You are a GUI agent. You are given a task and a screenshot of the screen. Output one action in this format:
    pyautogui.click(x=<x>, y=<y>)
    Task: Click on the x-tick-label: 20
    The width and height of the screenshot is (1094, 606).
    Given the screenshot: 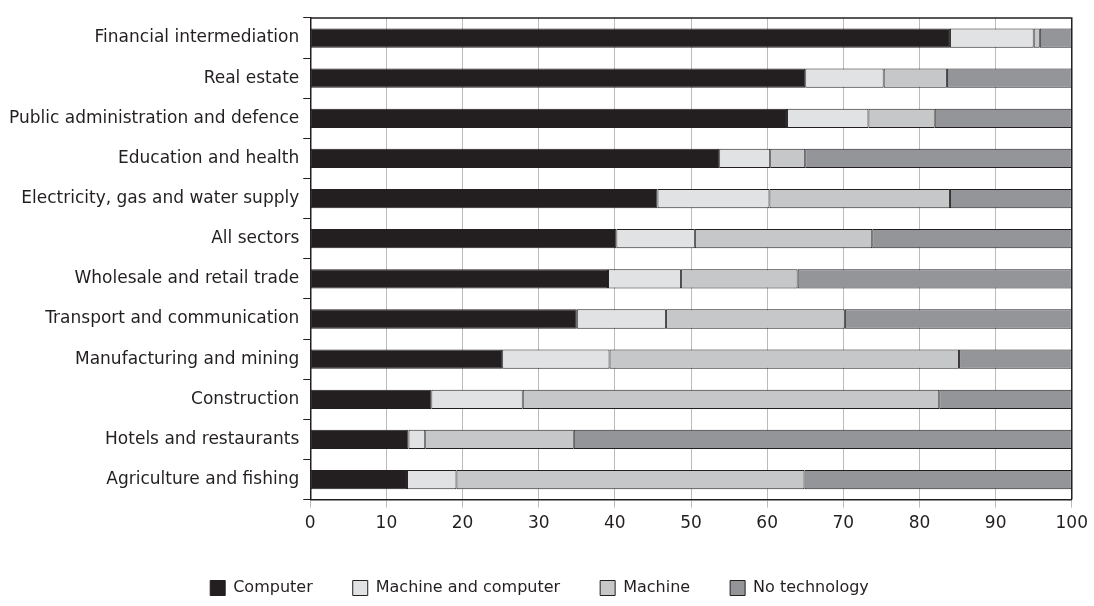 What is the action you would take?
    pyautogui.click(x=462, y=522)
    